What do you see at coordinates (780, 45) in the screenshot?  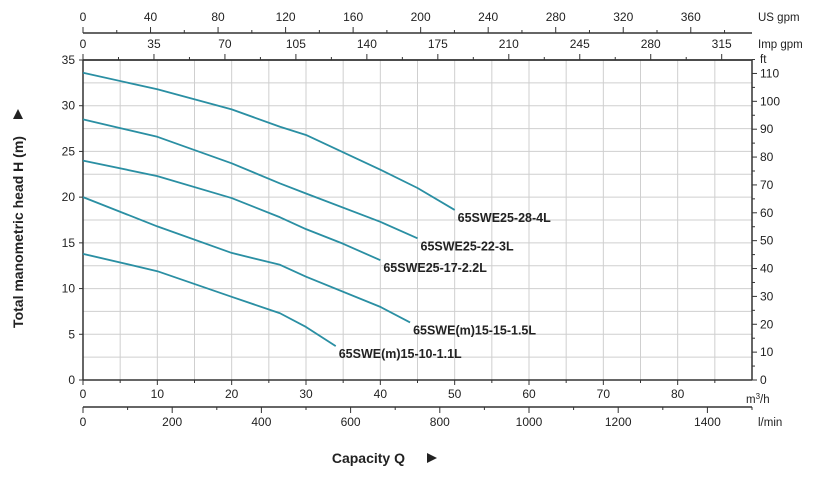 I see `imp-gpm-unit-label: Imp gpm` at bounding box center [780, 45].